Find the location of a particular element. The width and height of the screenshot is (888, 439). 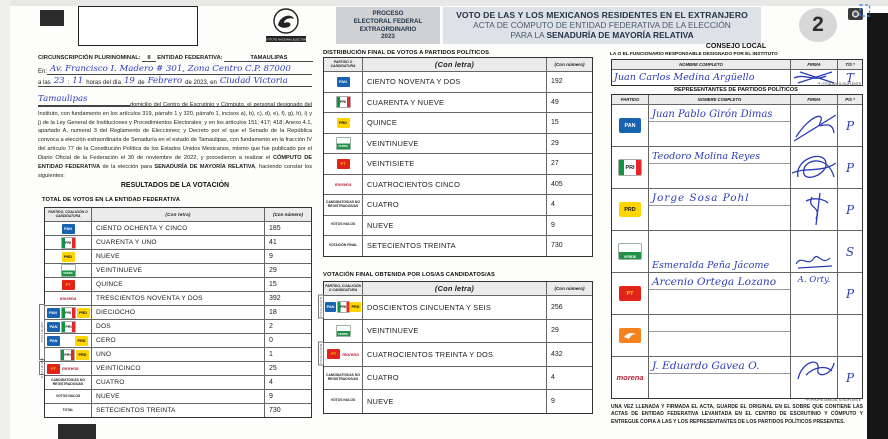

votes-words: DOS is located at coordinates (177, 326).